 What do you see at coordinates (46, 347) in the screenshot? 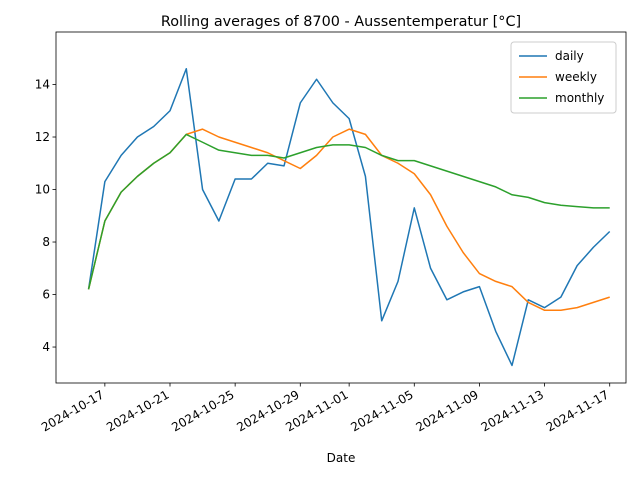
I see `y-tick-label: 4` at bounding box center [46, 347].